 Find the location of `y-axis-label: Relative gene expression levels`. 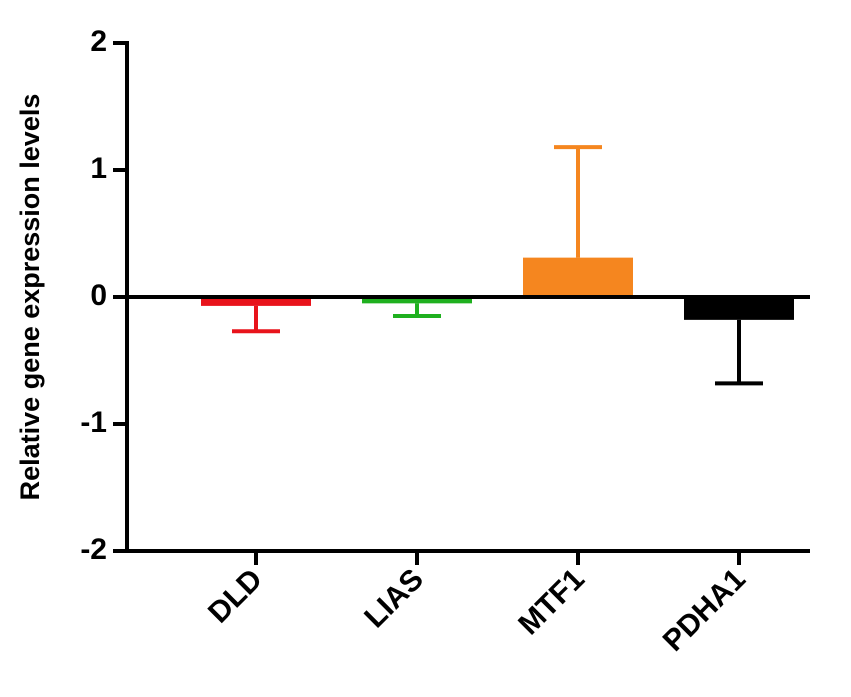

y-axis-label: Relative gene expression levels is located at coordinates (30, 297).